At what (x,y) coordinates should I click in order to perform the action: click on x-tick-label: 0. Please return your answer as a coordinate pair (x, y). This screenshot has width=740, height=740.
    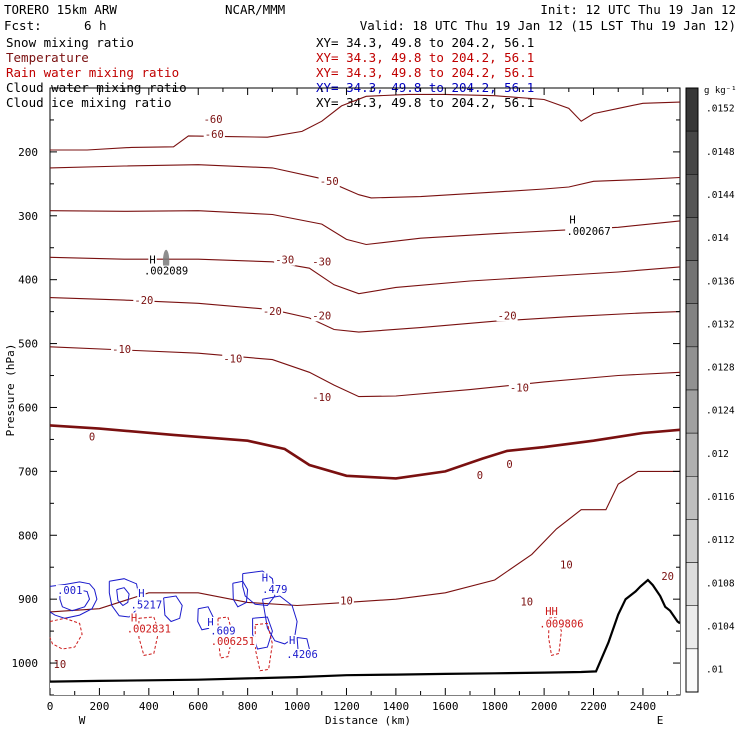
    Looking at the image, I should click on (50, 706).